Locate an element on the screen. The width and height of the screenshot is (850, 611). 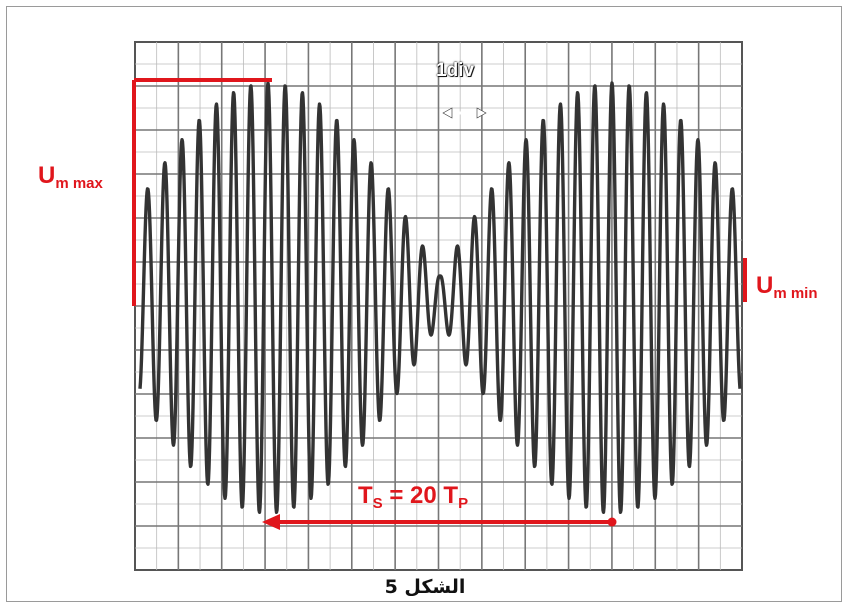
division-label: 1div is located at coordinates (455, 70).